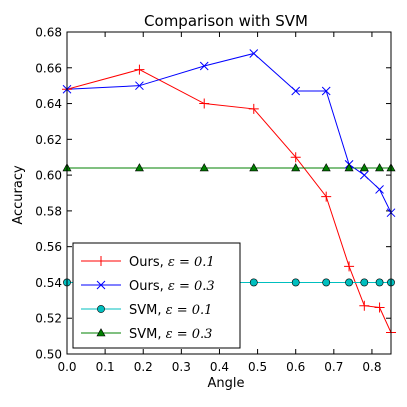 This screenshot has width=407, height=407. What do you see at coordinates (226, 383) in the screenshot?
I see `x-axis-label: Angle` at bounding box center [226, 383].